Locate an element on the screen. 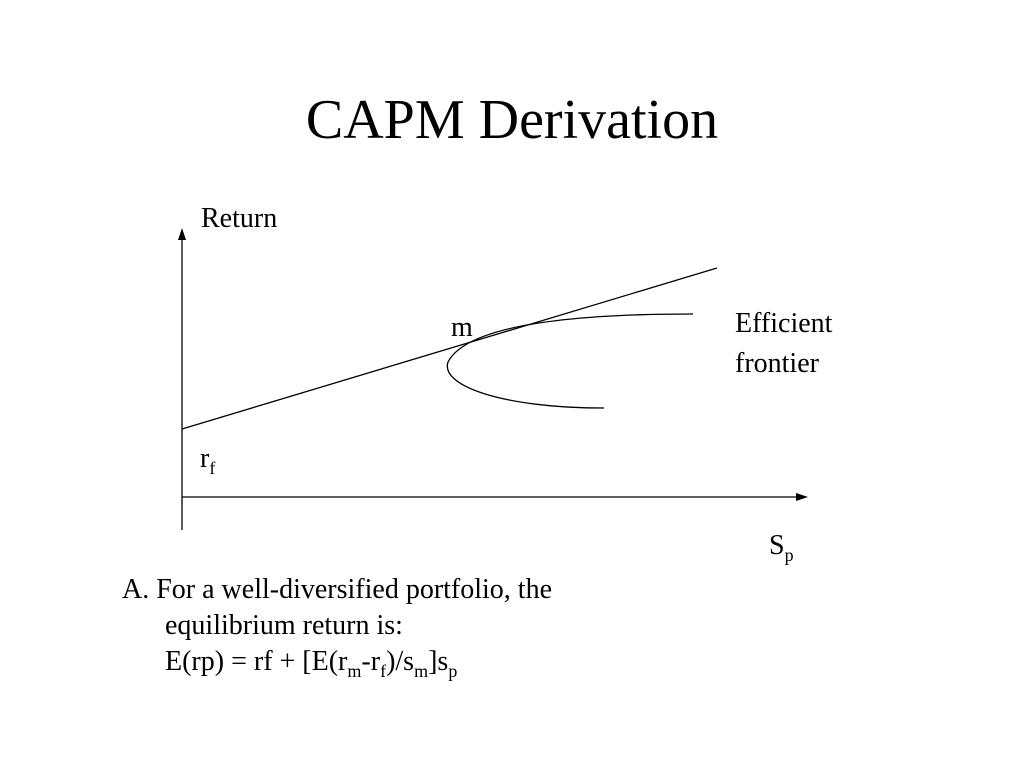 This screenshot has height=768, width=1024. risk-free-rate-subscript: f is located at coordinates (212, 468).